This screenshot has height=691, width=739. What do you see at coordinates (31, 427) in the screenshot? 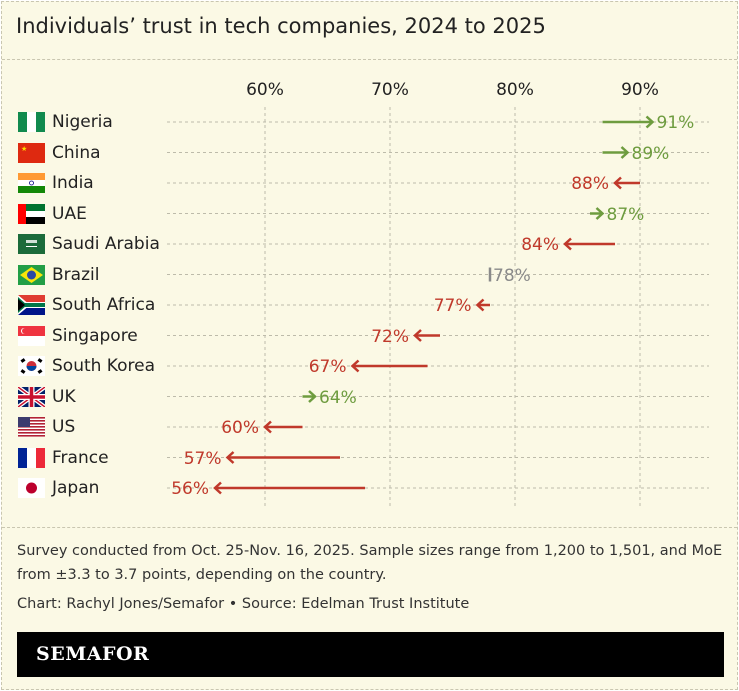
I see `us-flag-icon` at bounding box center [31, 427].